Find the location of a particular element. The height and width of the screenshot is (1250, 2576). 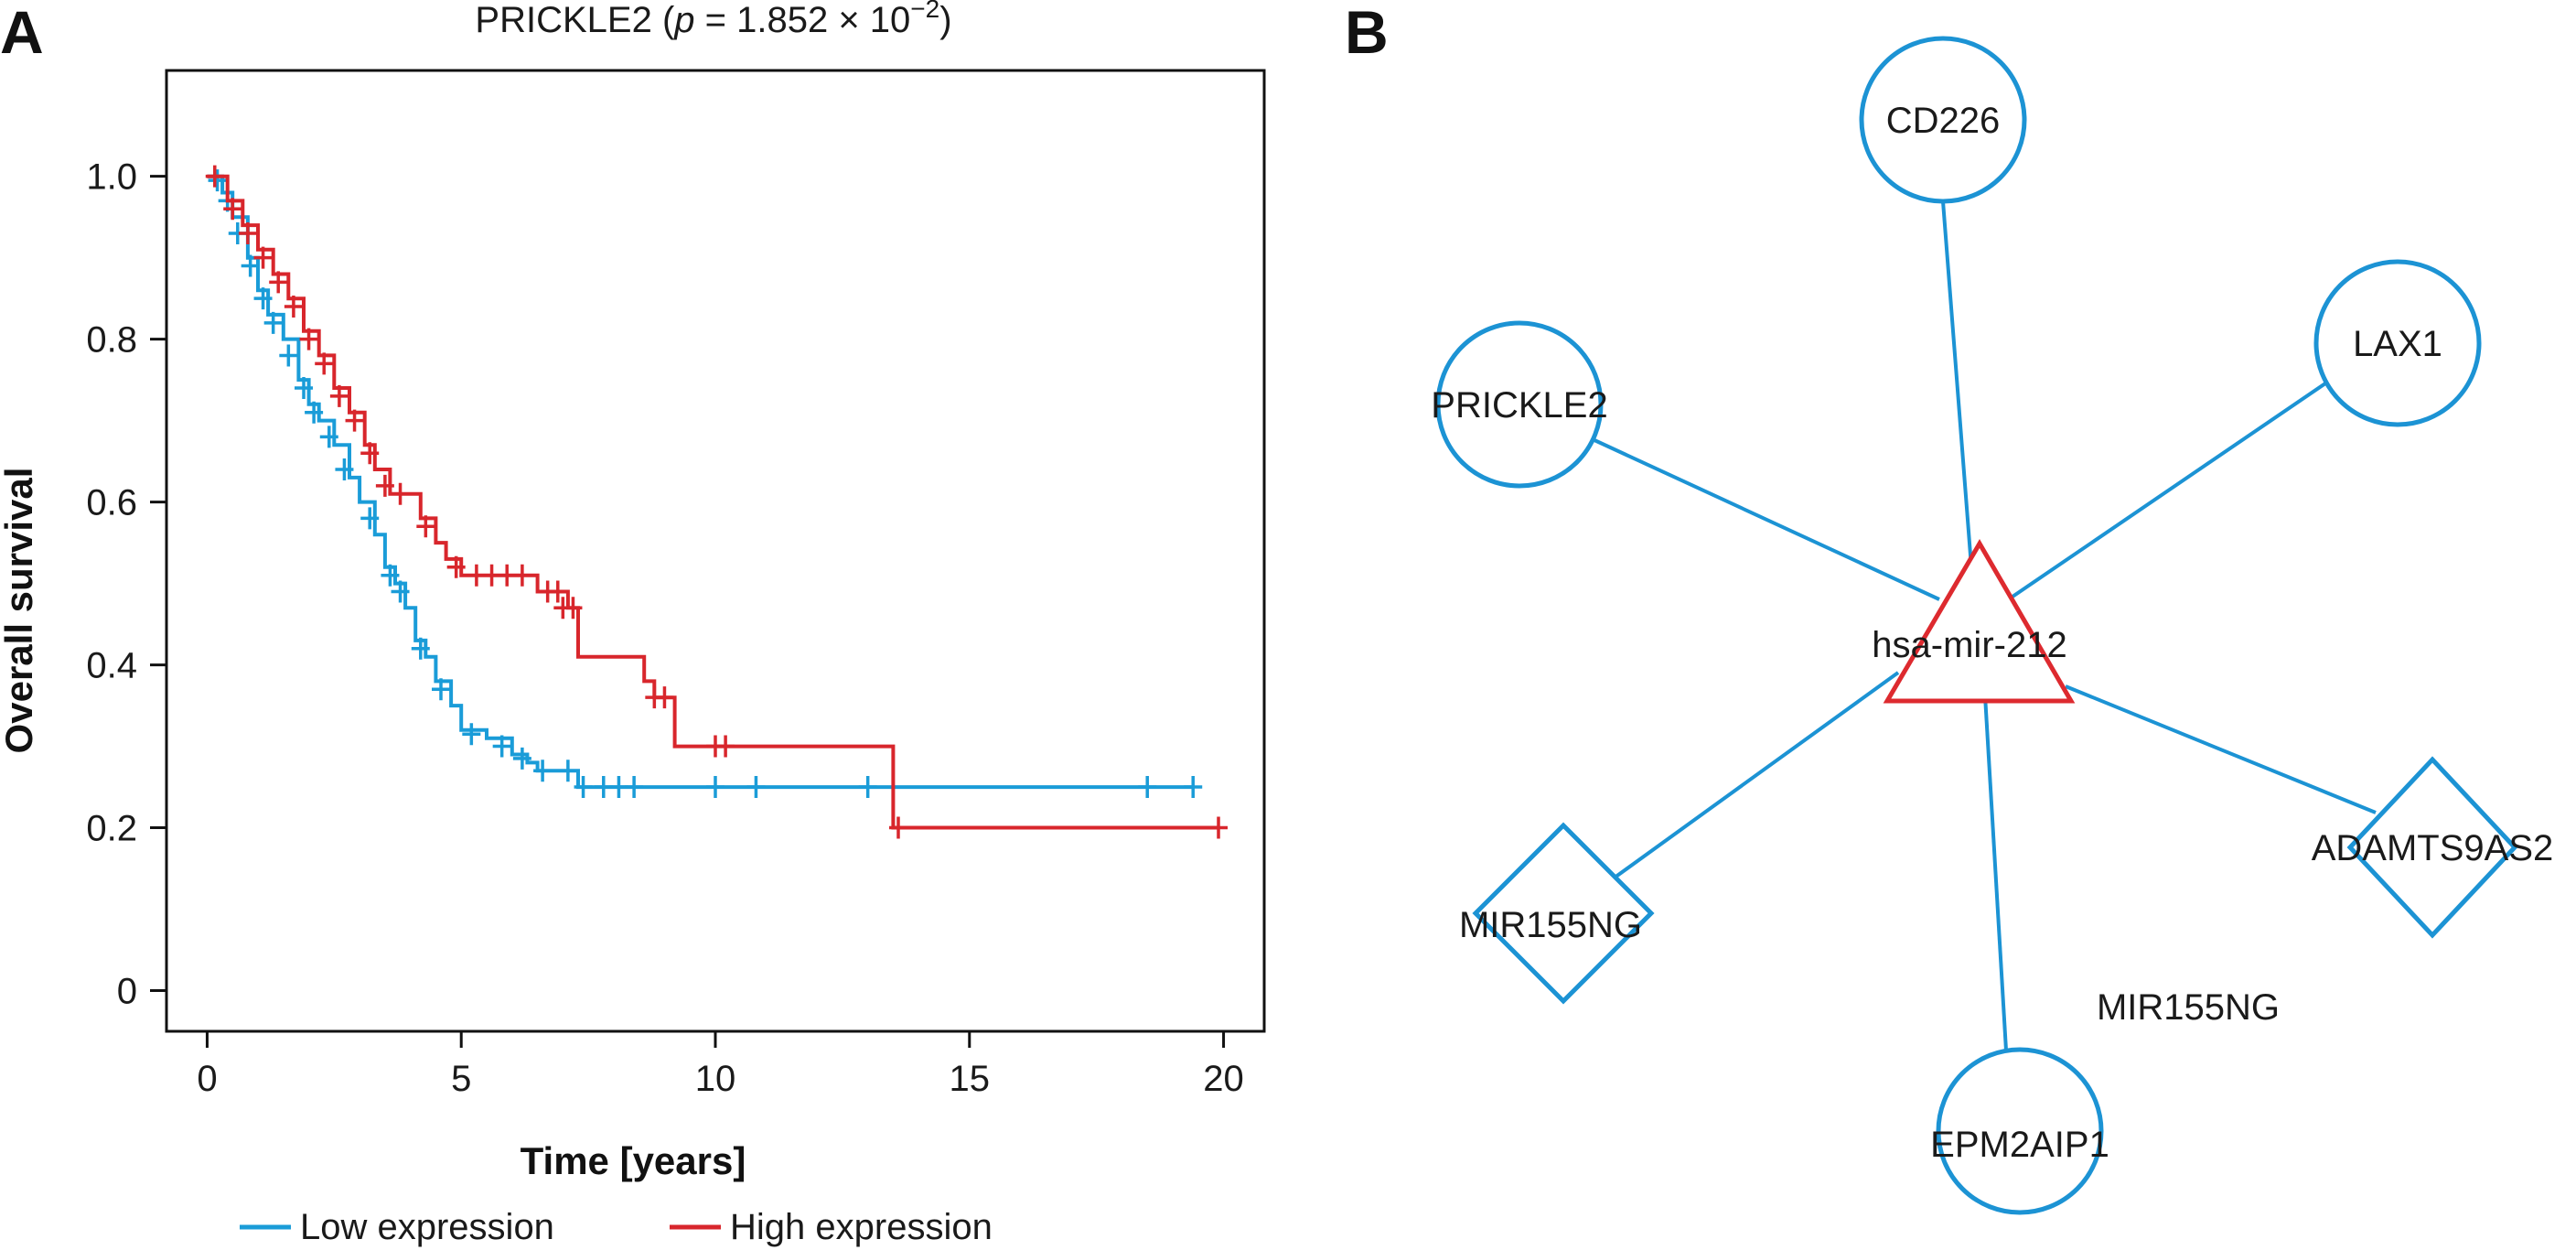

node-cd226-label: CD226 is located at coordinates (1944, 121).